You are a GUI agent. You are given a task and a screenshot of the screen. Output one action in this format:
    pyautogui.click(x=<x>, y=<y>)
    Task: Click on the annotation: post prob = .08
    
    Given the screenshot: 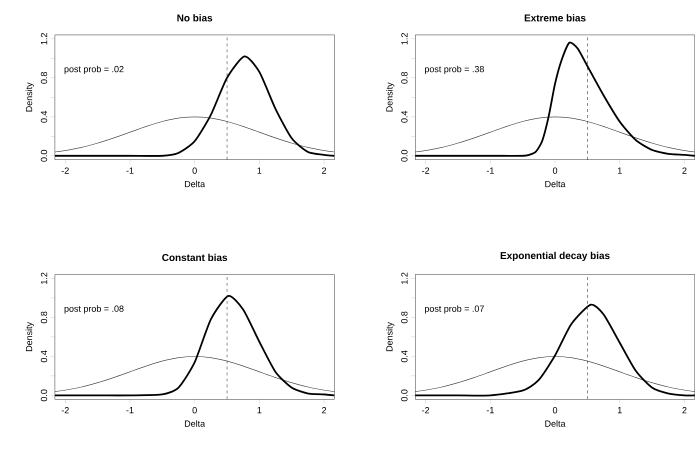 What is the action you would take?
    pyautogui.click(x=94, y=309)
    